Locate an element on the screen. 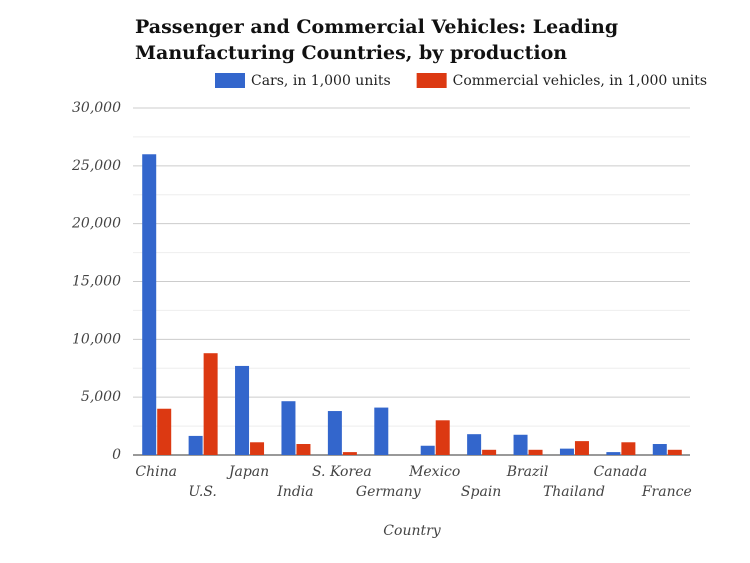 The image size is (750, 563). y-tick-label: 30,000 is located at coordinates (96, 108).